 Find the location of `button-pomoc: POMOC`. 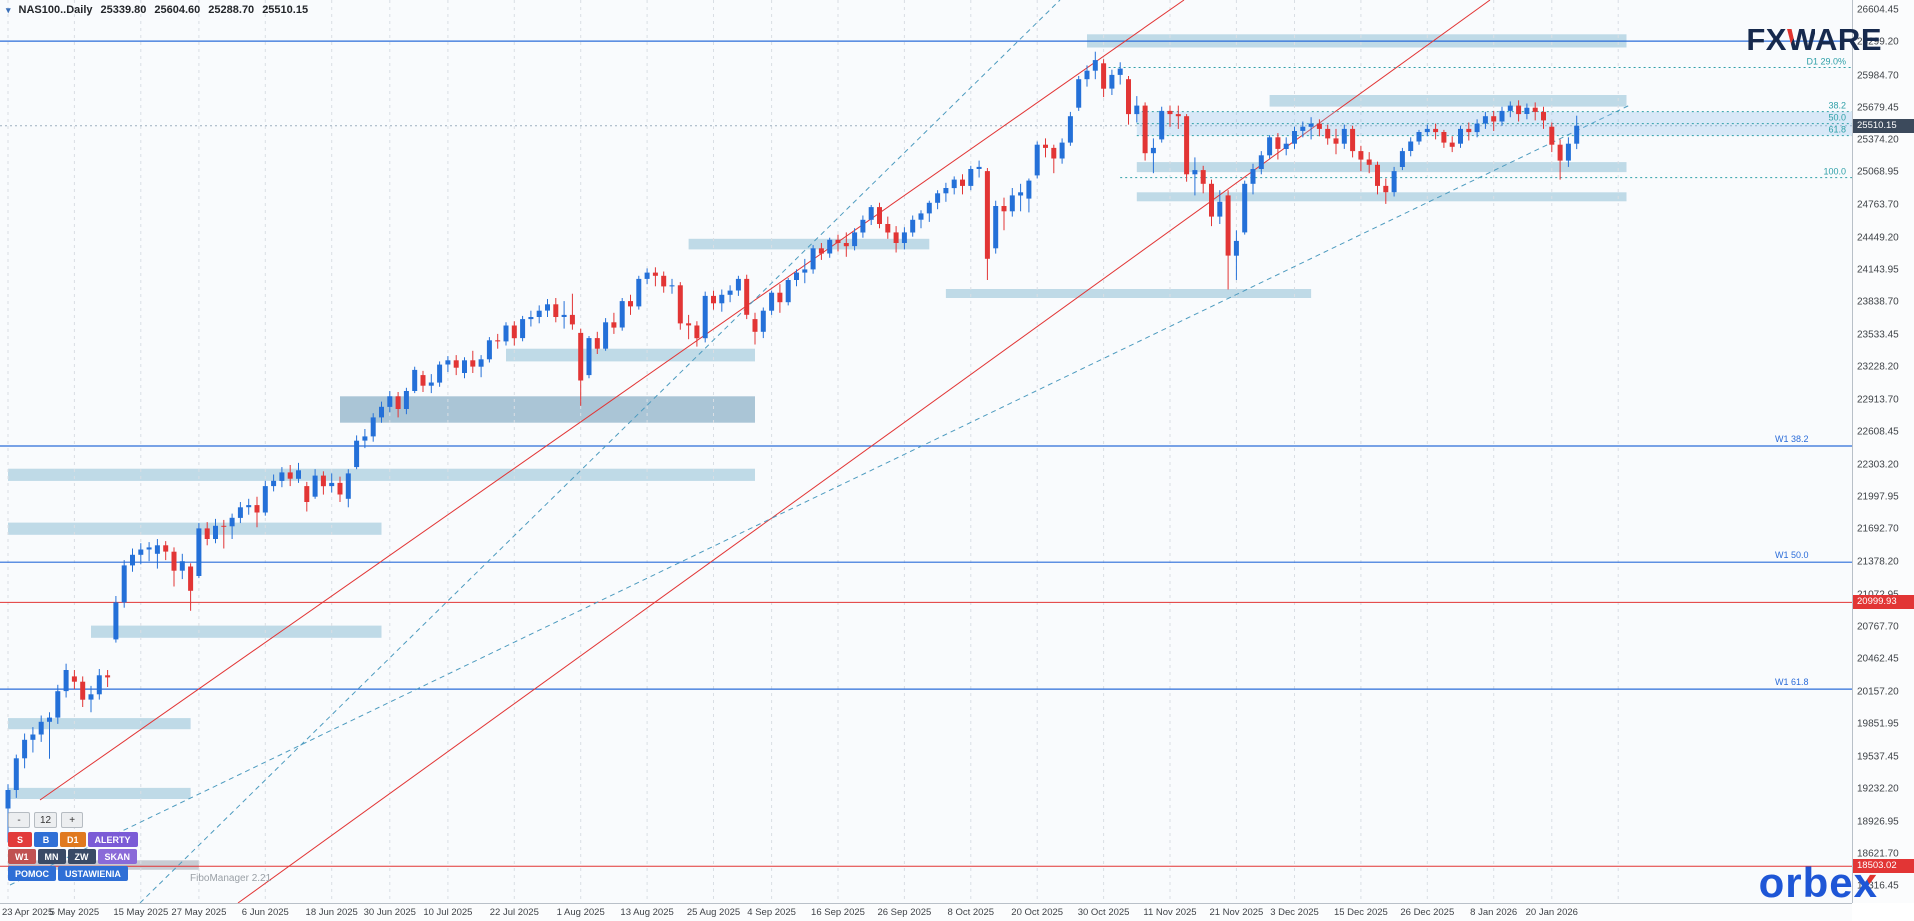

button-pomoc: POMOC is located at coordinates (32, 873).